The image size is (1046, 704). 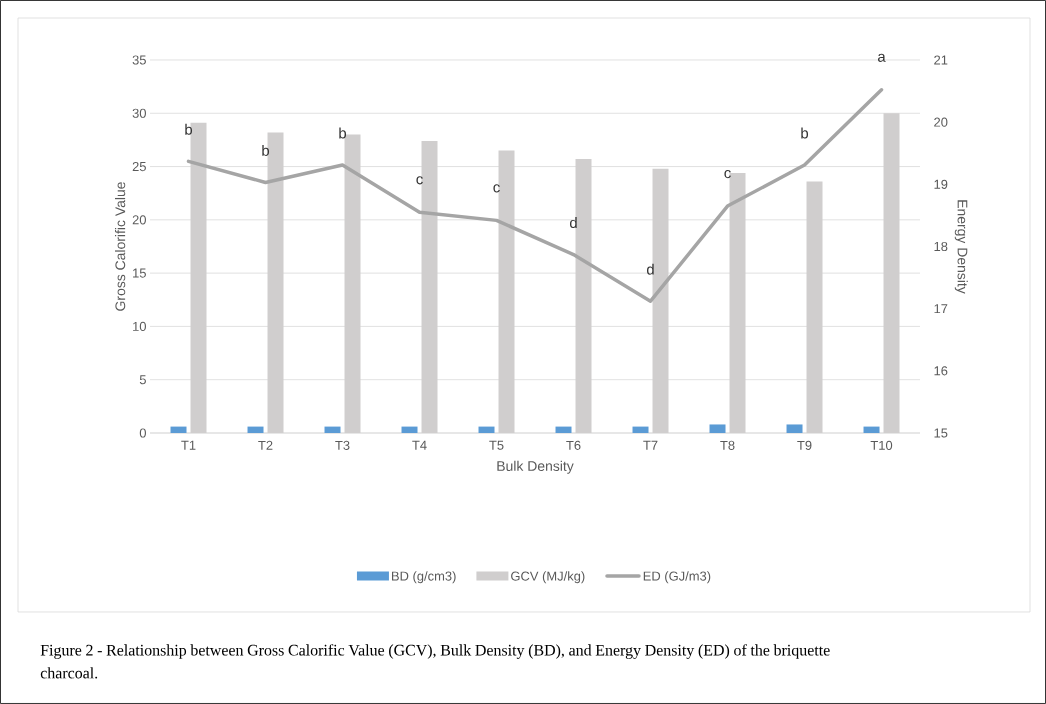 What do you see at coordinates (139, 220) in the screenshot?
I see `y-tick-label: 20` at bounding box center [139, 220].